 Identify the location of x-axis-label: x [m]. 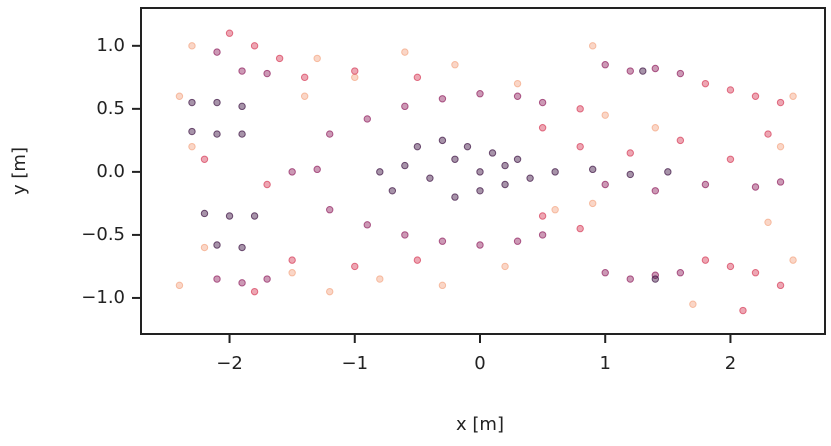
(480, 424).